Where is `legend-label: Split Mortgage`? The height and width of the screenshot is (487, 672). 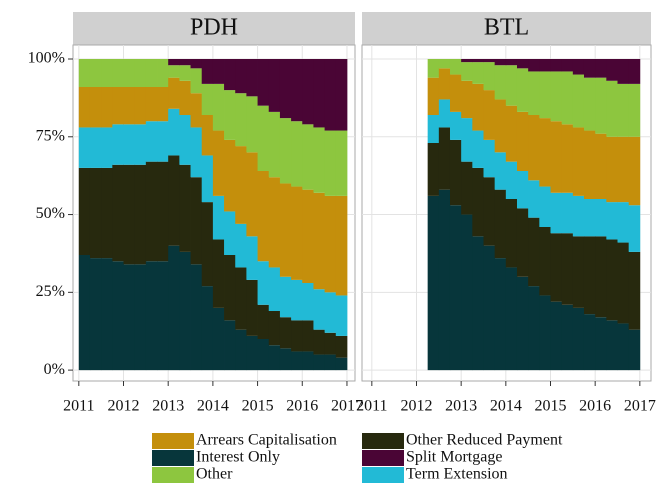
legend-label: Split Mortgage is located at coordinates (454, 457).